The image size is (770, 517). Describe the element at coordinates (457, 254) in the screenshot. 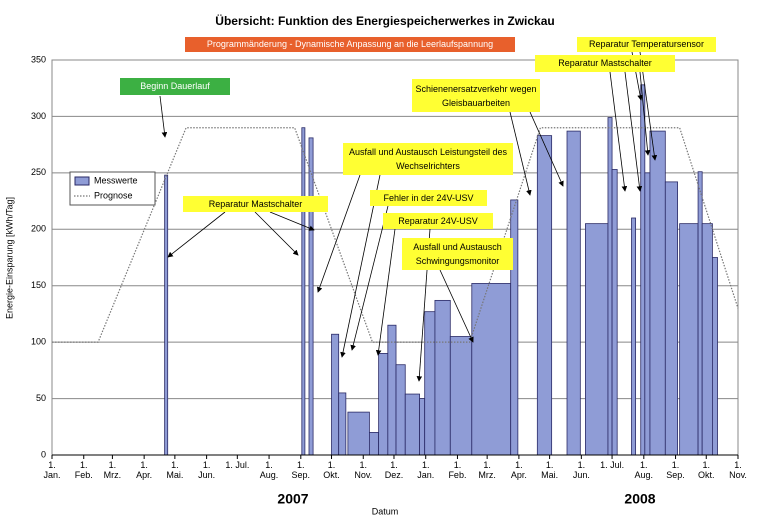

I see `annotation: Ausfall und Austausch Schwingungsmonitor` at that location.